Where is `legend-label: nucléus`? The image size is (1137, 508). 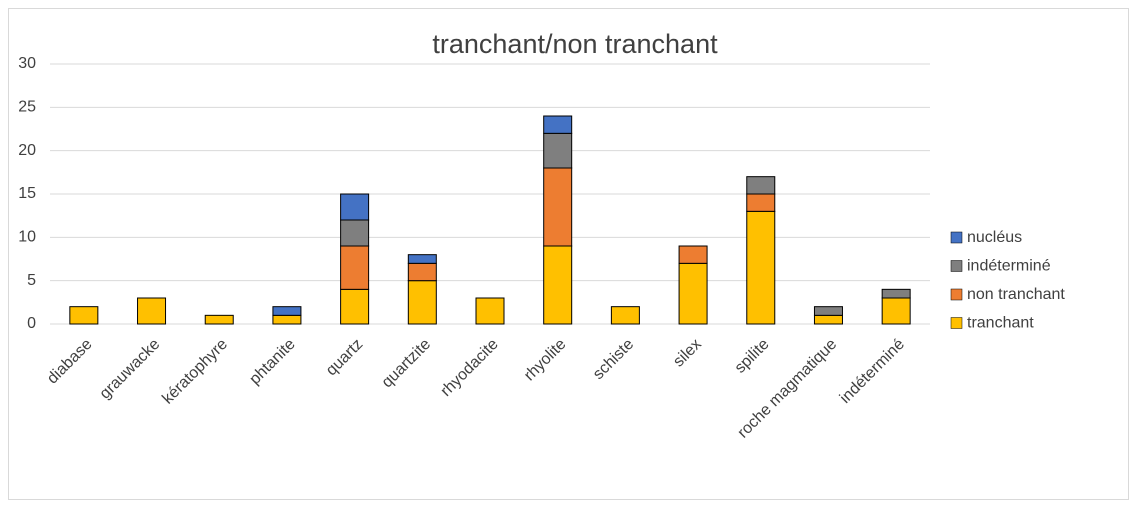
legend-label: nucléus is located at coordinates (994, 237).